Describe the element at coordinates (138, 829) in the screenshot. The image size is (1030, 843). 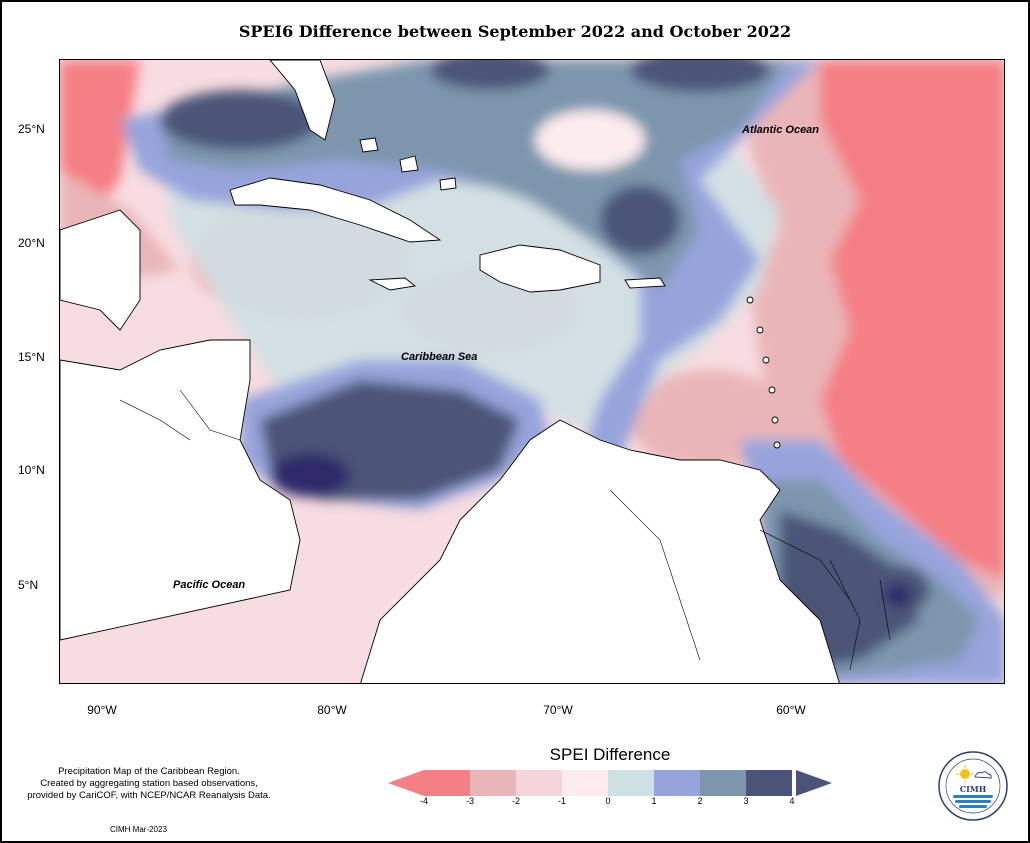
I see `credit-text: CIMH Mar-2023` at that location.